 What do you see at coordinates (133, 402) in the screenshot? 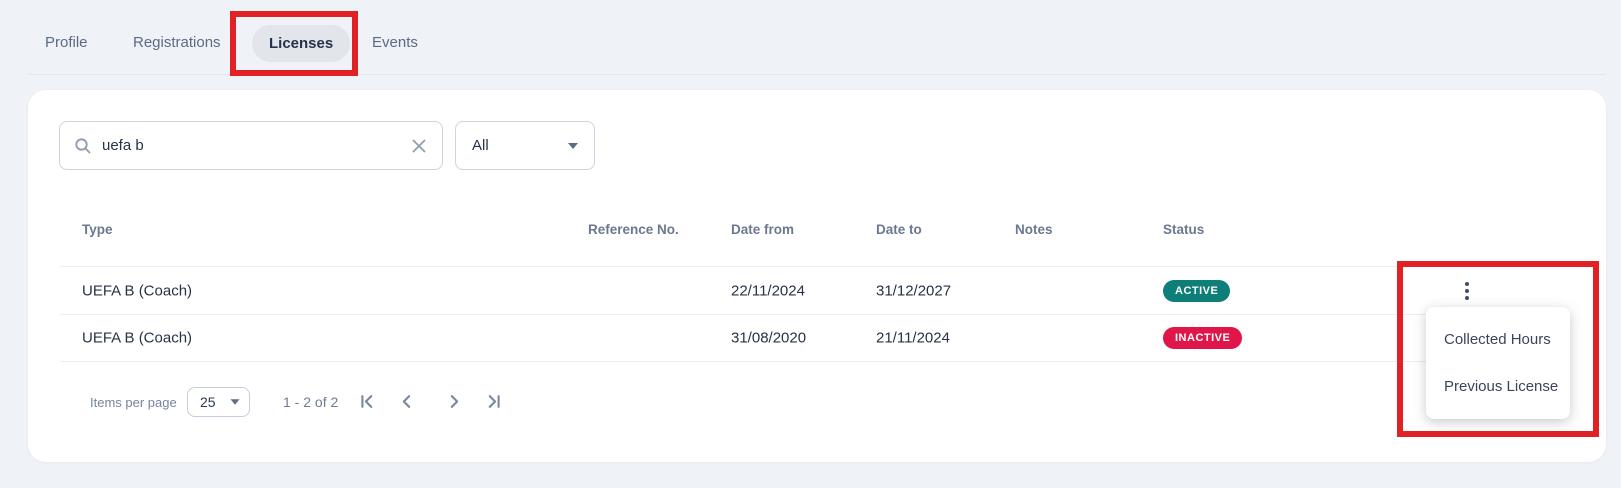
I see `items-per-page-label: Items per page` at bounding box center [133, 402].